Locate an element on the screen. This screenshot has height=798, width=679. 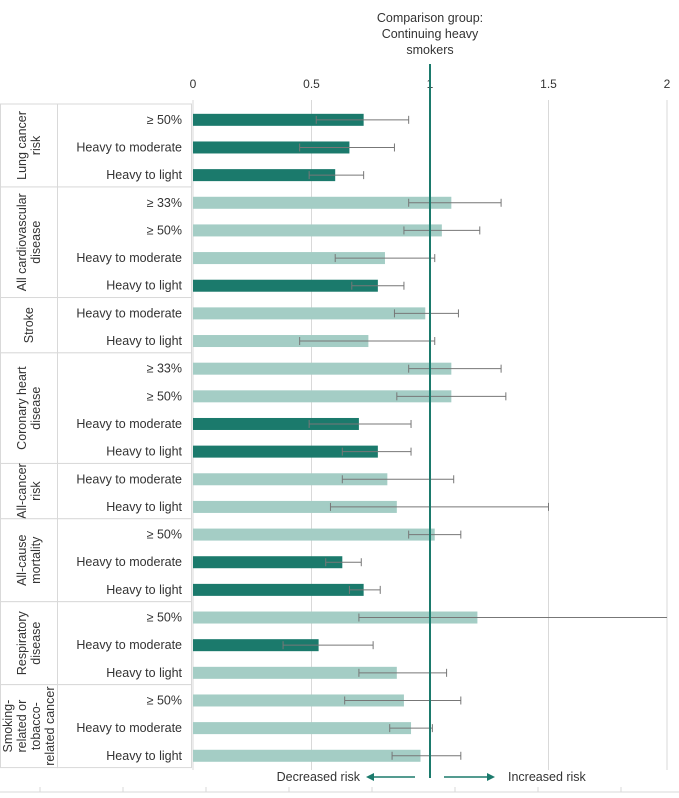
x-tick-label: 0.5 is located at coordinates (311, 84).